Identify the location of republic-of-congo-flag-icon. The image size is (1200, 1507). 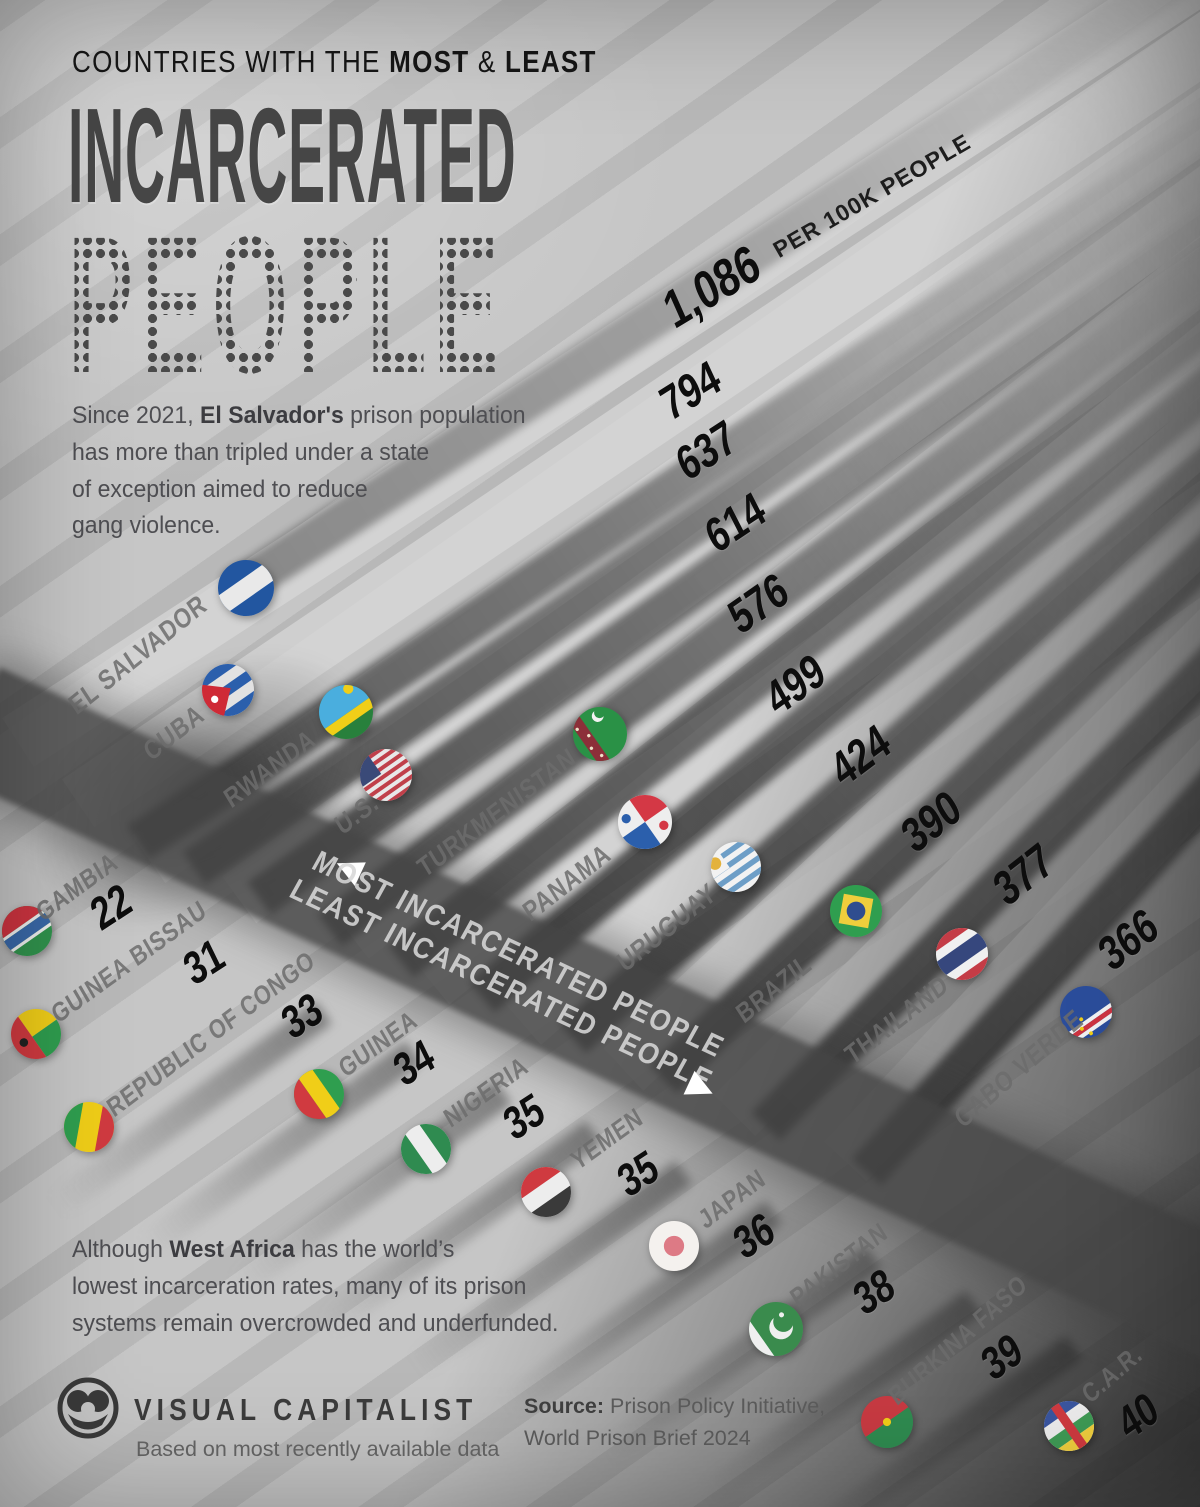
(89, 1127).